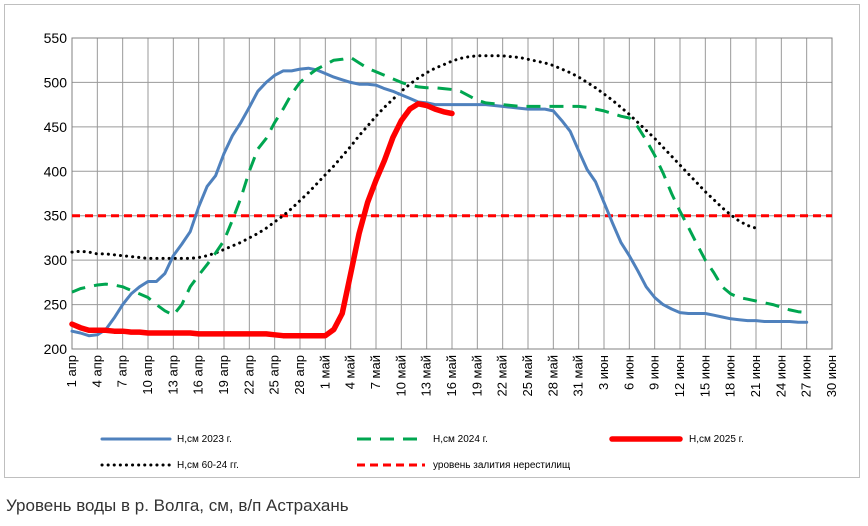 Image resolution: width=868 pixels, height=526 pixels. I want to click on x-tick-label: 9 июн, so click(654, 372).